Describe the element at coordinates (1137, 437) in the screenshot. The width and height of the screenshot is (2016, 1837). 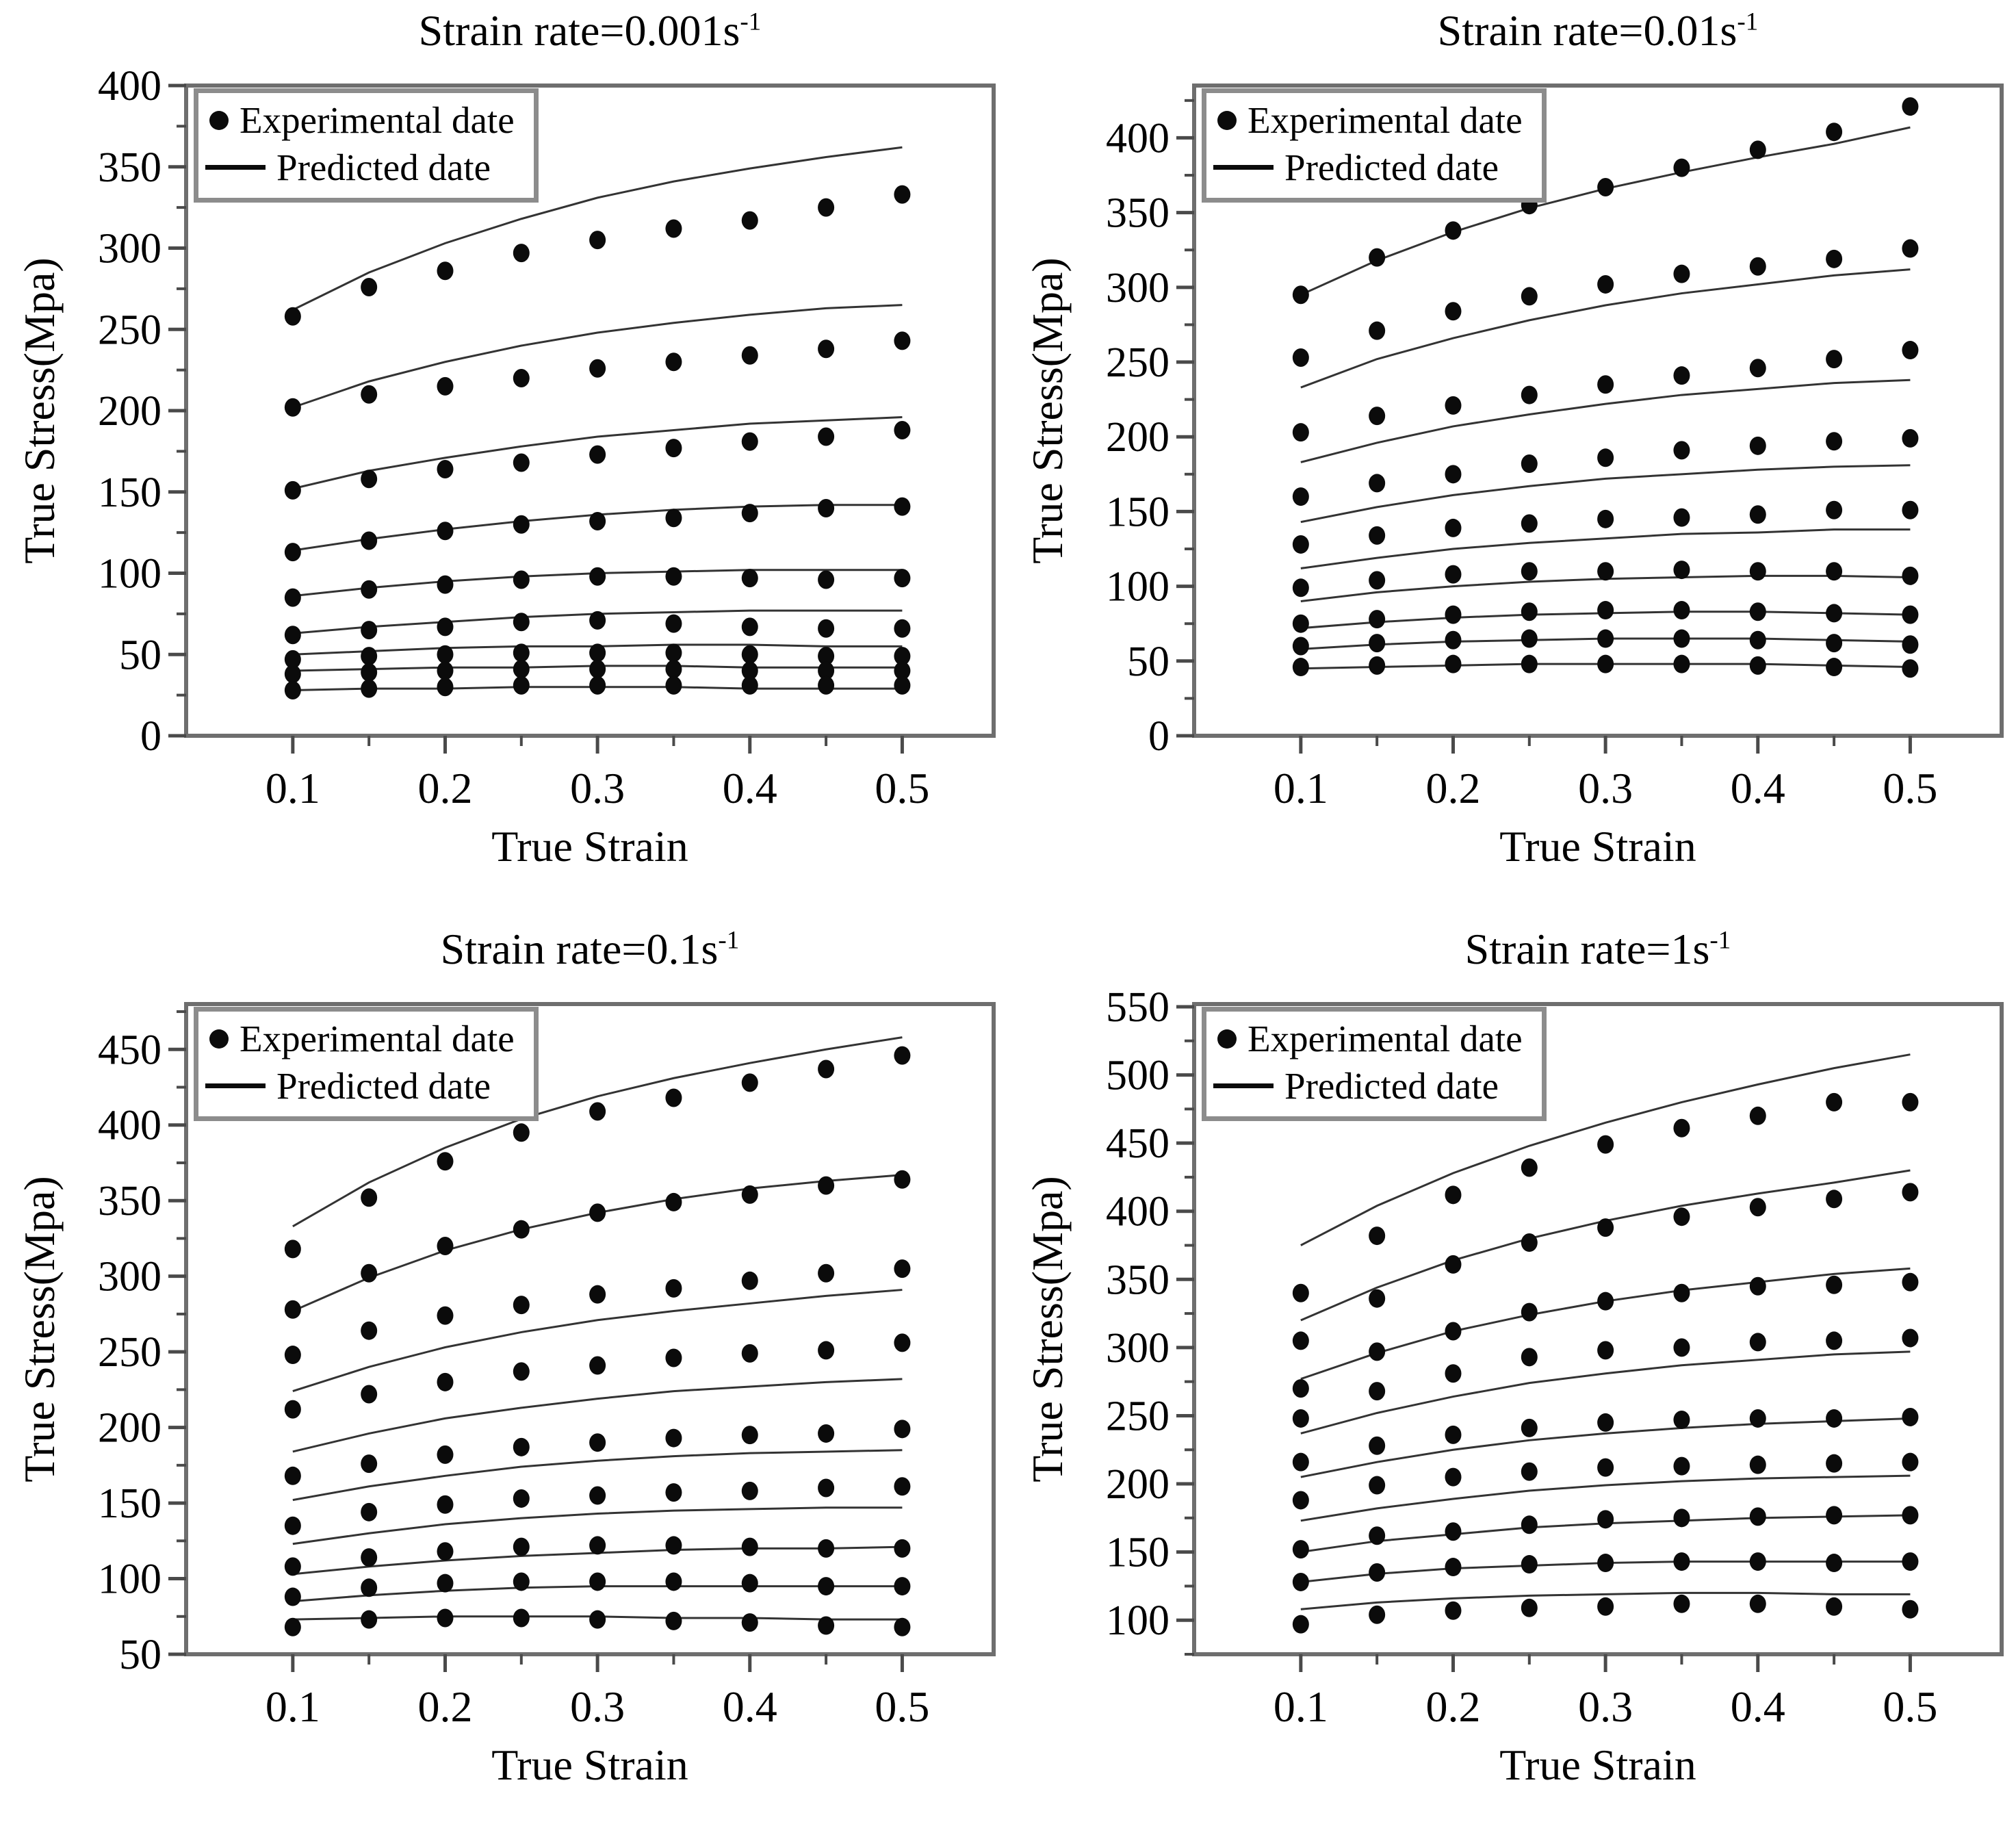
I see `y-tick-label: 200` at that location.